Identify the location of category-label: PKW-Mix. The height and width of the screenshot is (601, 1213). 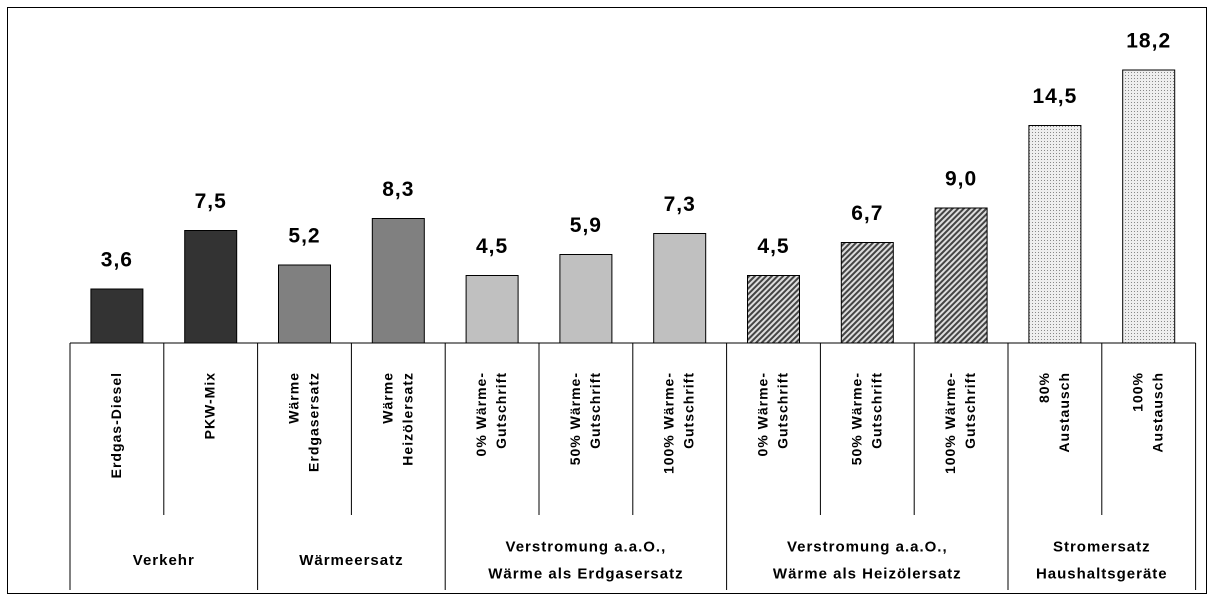
(209, 405).